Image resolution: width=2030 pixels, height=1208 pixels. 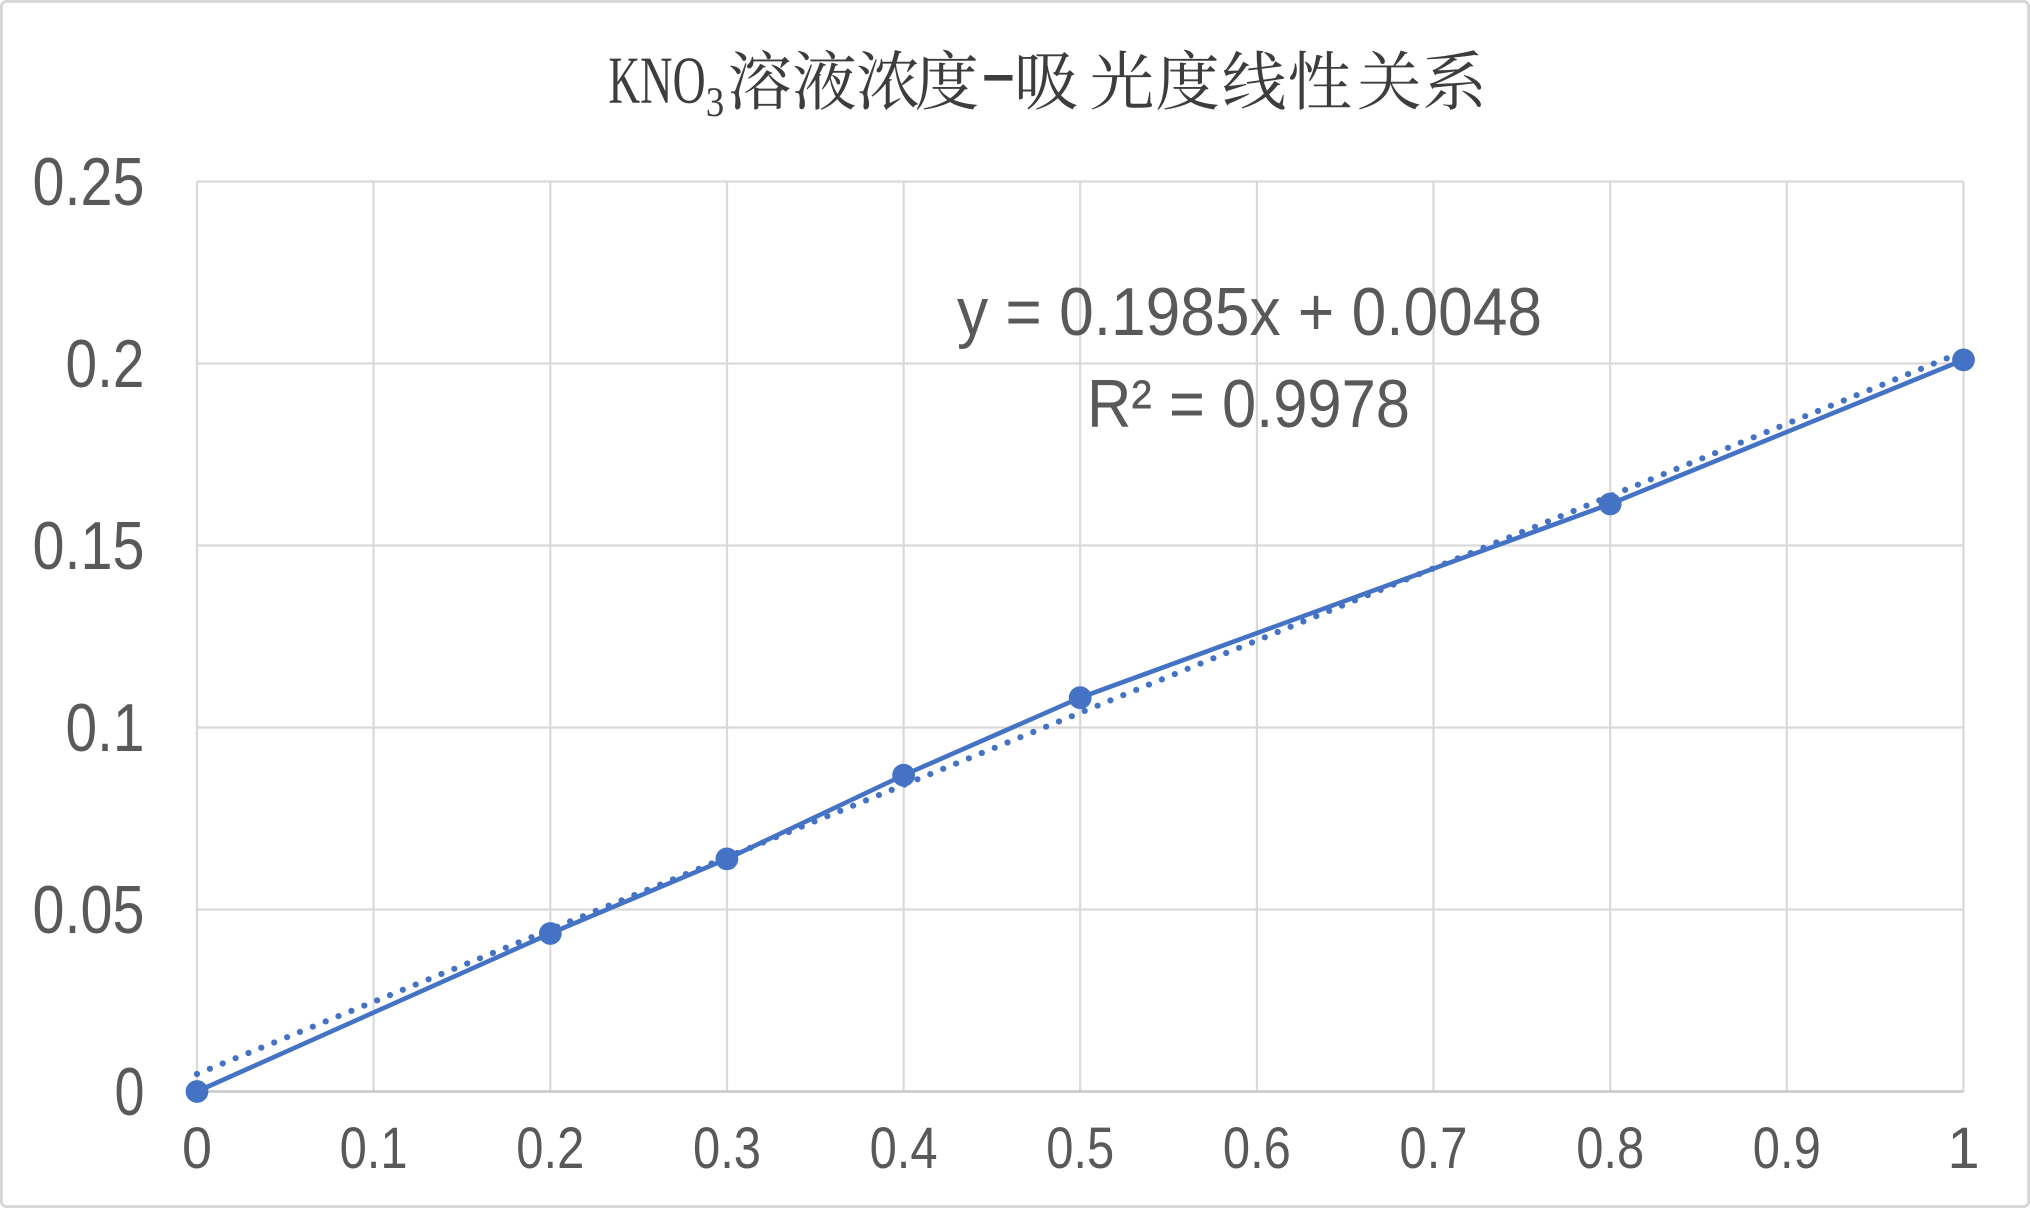 I want to click on svg-text: y = 0.1985x + 0.0048, so click(x=1249, y=312).